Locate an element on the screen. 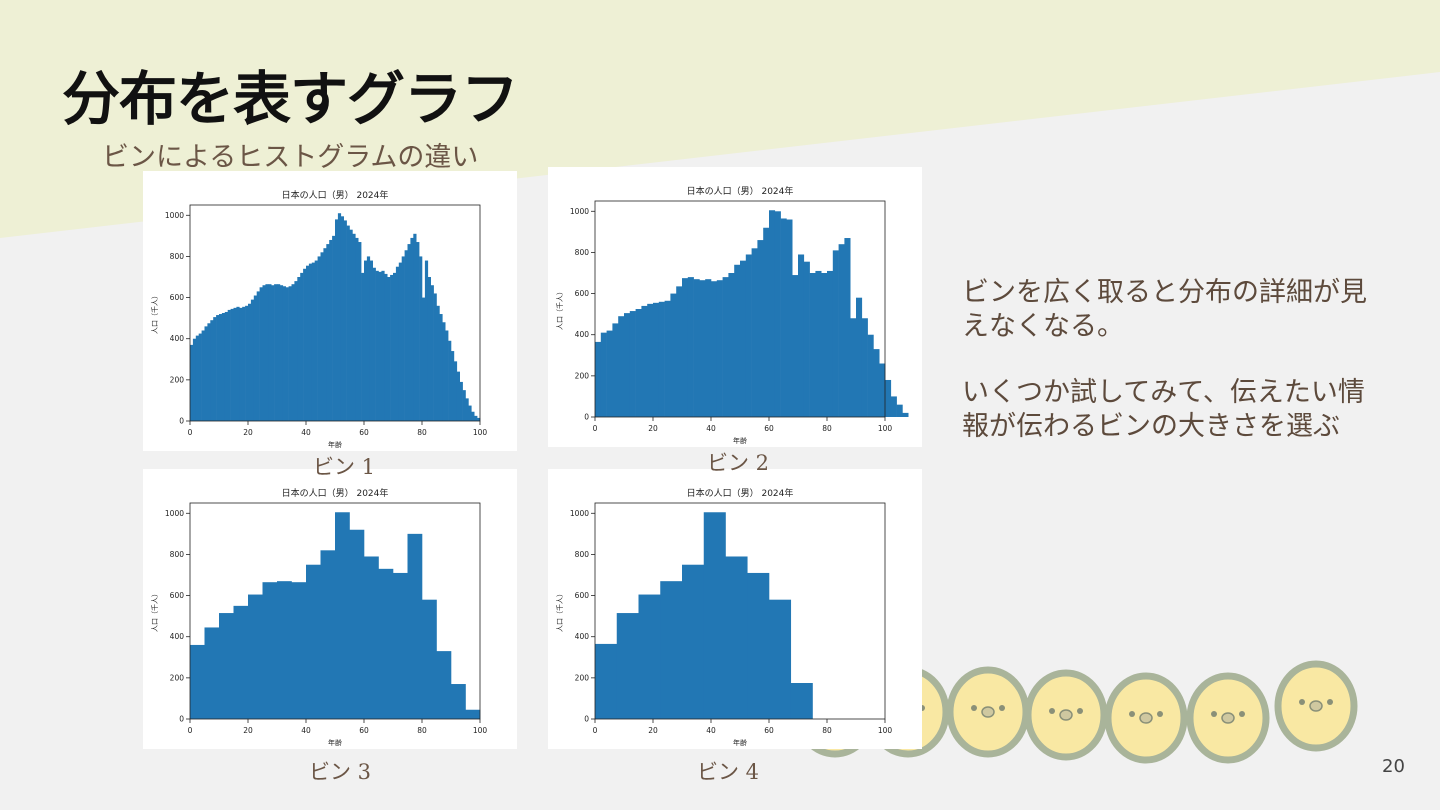  caption-bin4: ビン 4 is located at coordinates (728, 772).